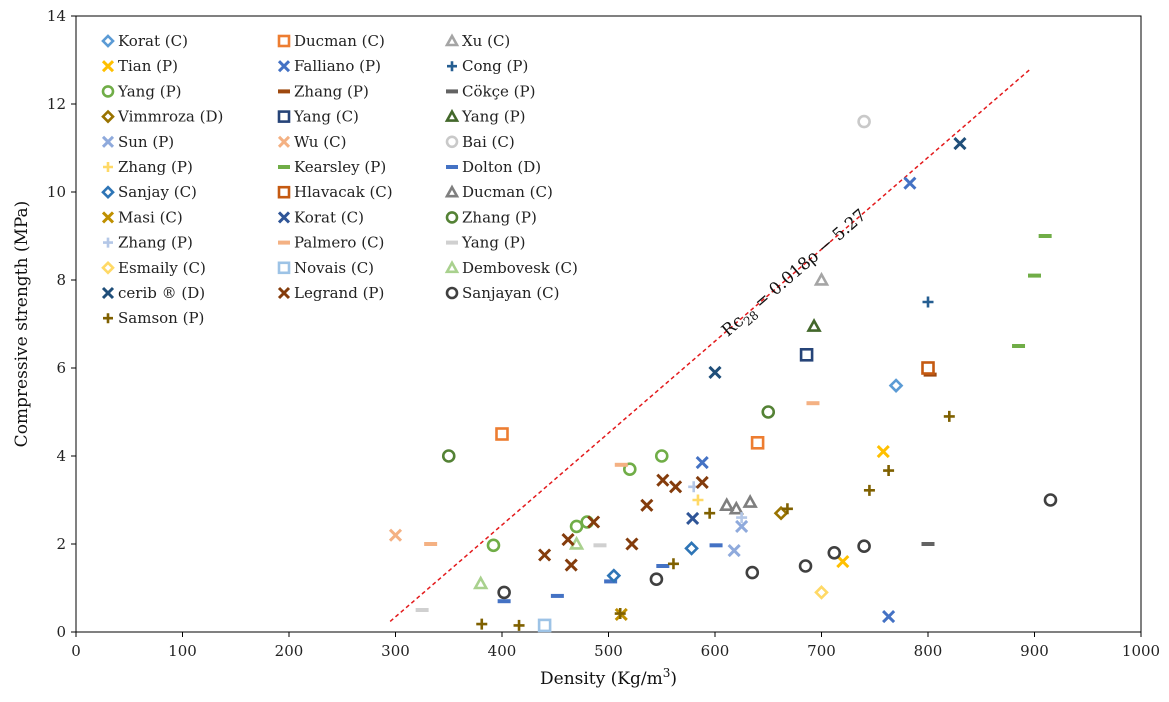 The height and width of the screenshot is (702, 1169). I want to click on y-tick-label: 12, so click(56, 104).